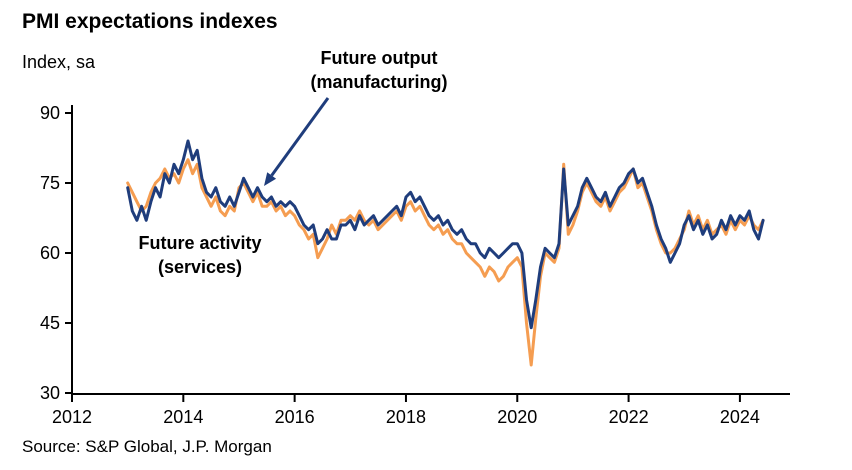 The image size is (852, 470). Describe the element at coordinates (50, 183) in the screenshot. I see `svg-text: 75` at that location.